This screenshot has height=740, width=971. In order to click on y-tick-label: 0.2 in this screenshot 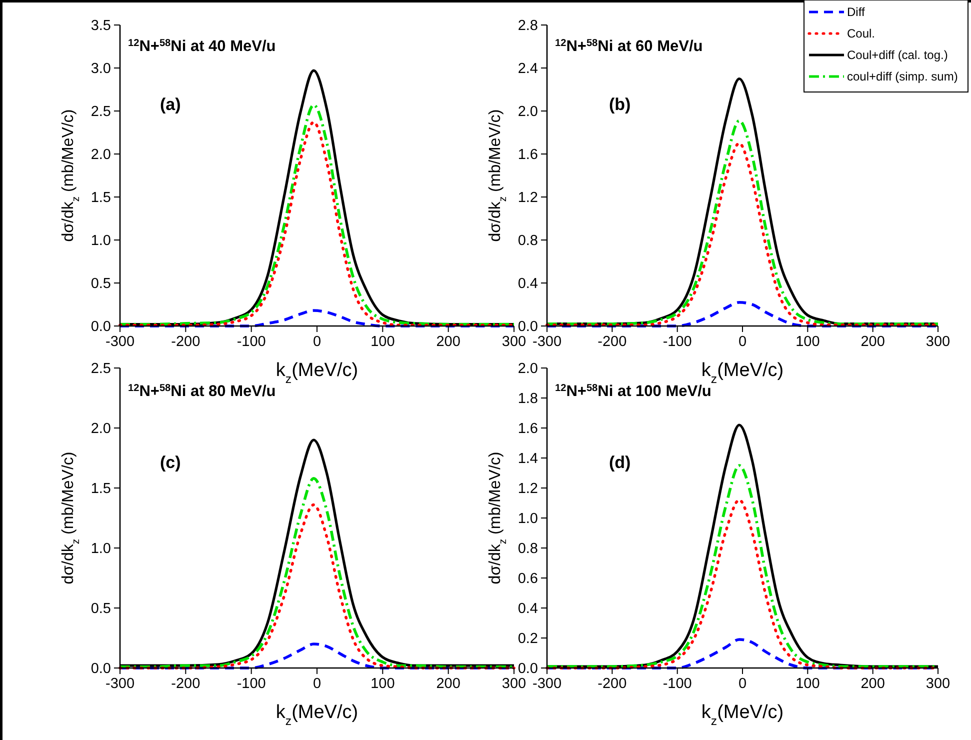, I will do `click(528, 639)`.